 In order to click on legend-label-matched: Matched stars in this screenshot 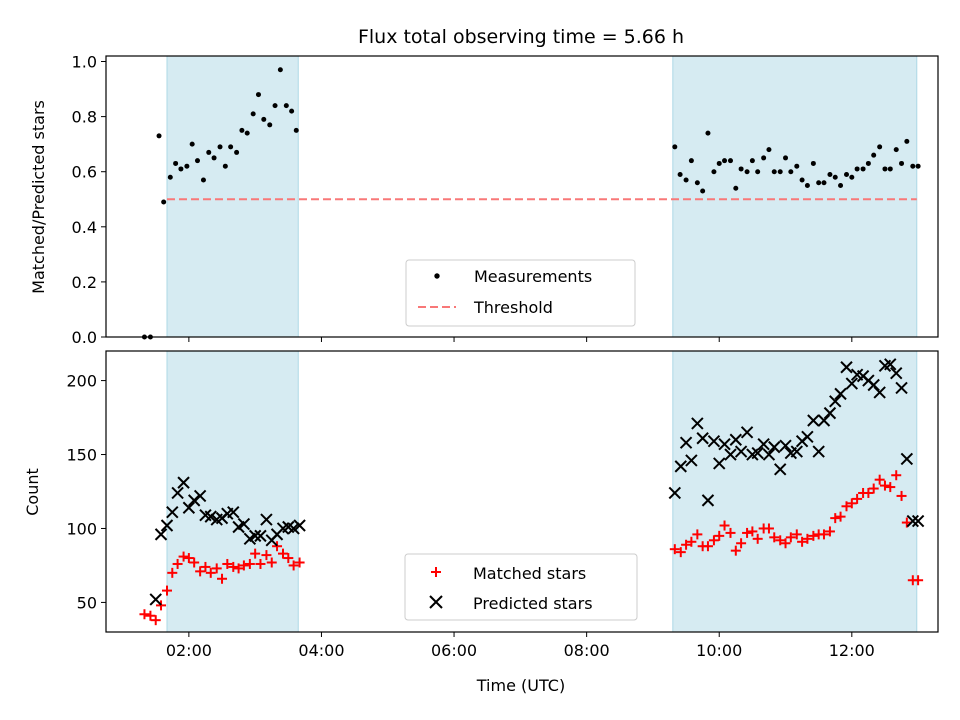, I will do `click(529, 573)`.